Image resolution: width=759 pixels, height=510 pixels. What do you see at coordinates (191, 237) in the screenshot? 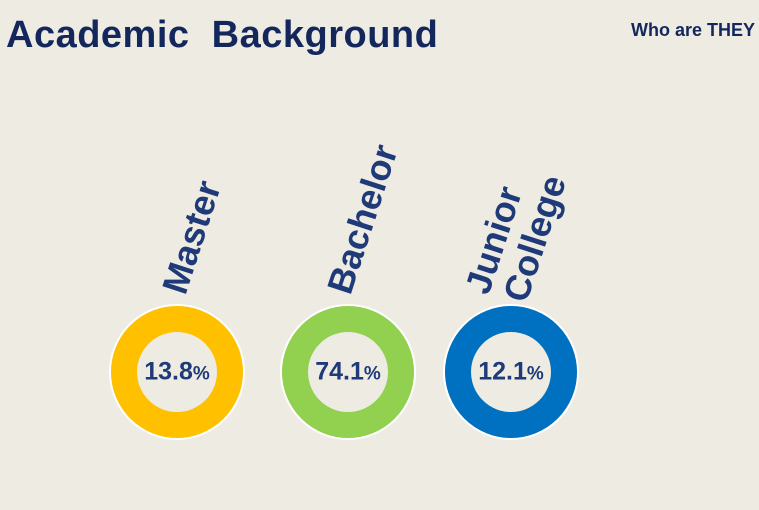
I see `master-label: Master` at bounding box center [191, 237].